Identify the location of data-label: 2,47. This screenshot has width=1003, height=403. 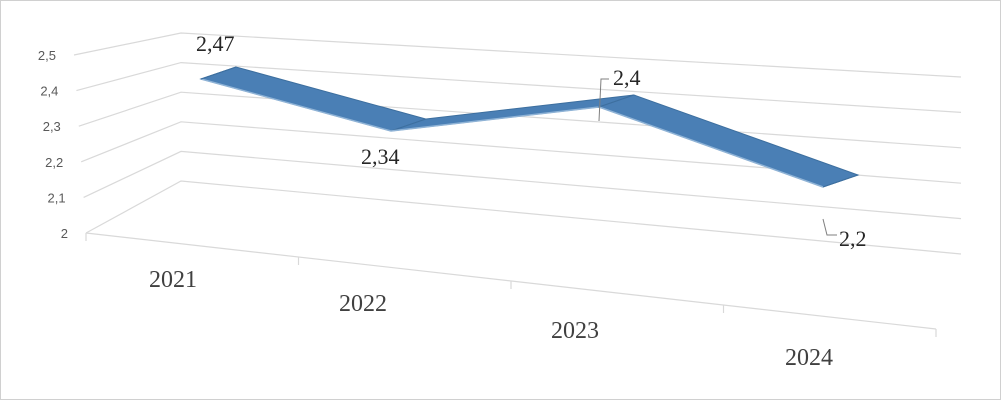
(215, 43).